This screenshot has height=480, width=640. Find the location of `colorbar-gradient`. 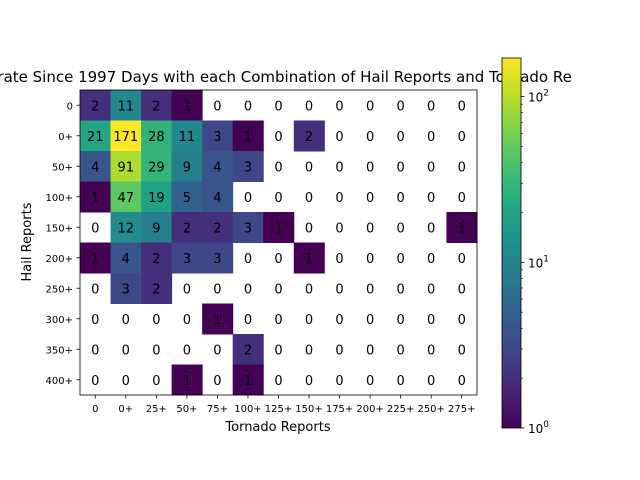

colorbar-gradient is located at coordinates (511, 243).